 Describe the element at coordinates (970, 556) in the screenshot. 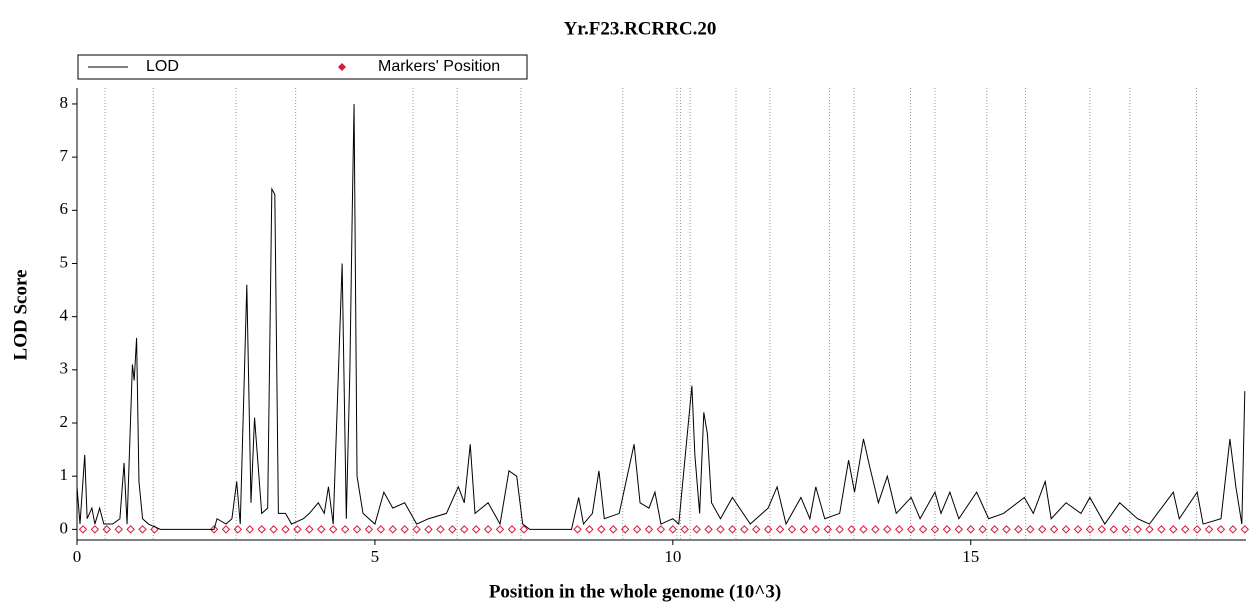

I see `x-tick-label: 15` at that location.